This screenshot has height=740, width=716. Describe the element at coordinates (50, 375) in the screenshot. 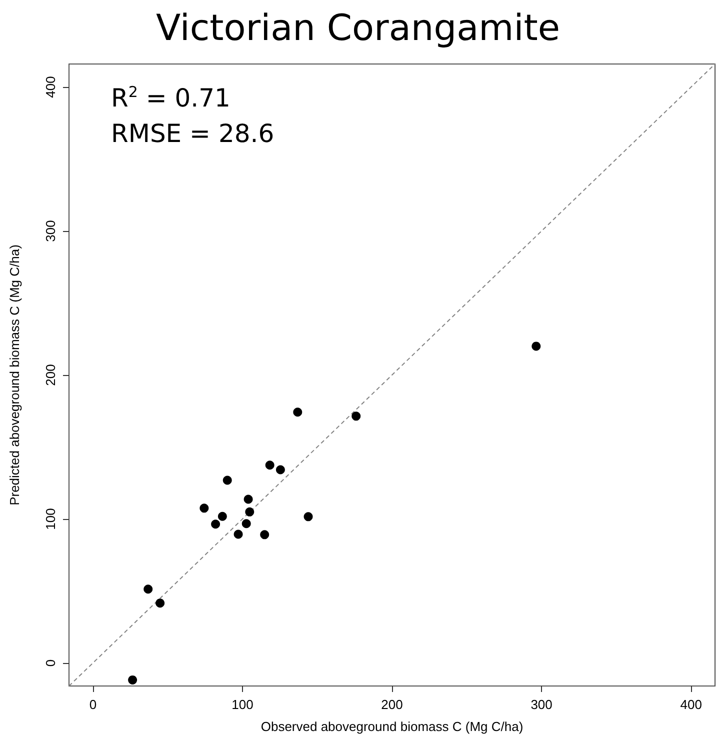

I see `y-tick-label: 200` at that location.